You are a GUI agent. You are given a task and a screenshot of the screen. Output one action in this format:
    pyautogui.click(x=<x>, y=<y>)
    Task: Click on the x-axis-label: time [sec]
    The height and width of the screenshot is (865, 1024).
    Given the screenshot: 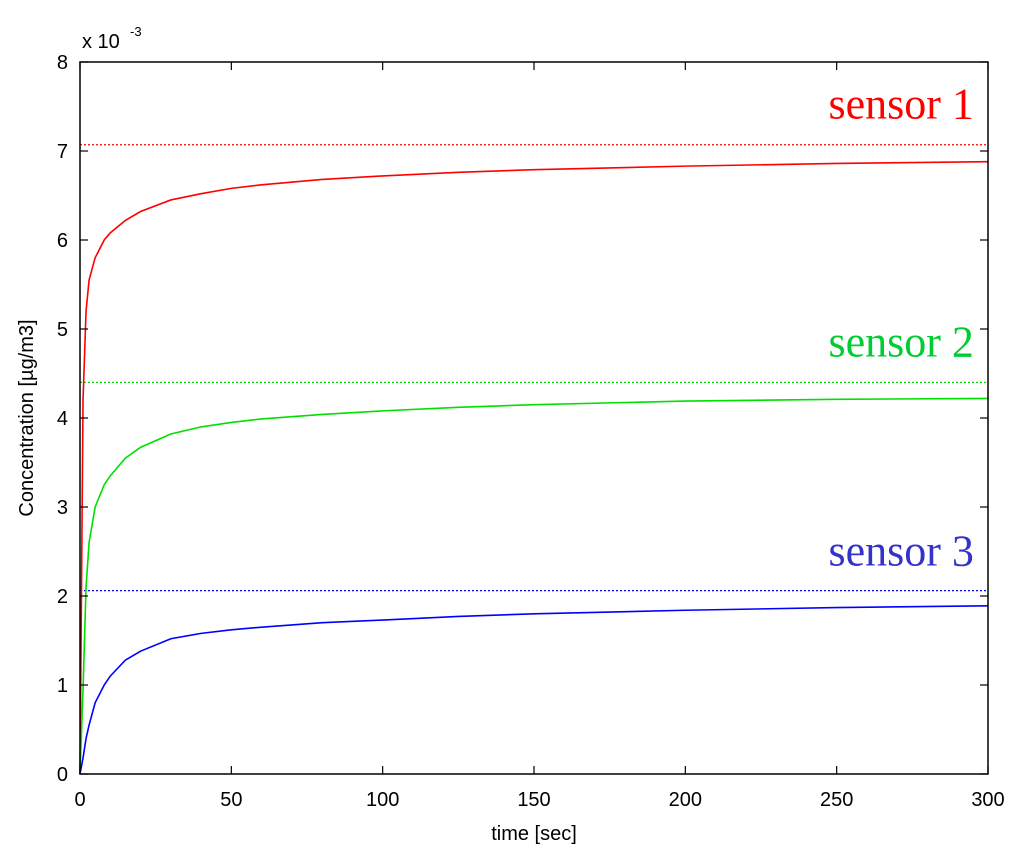 What is the action you would take?
    pyautogui.click(x=534, y=834)
    